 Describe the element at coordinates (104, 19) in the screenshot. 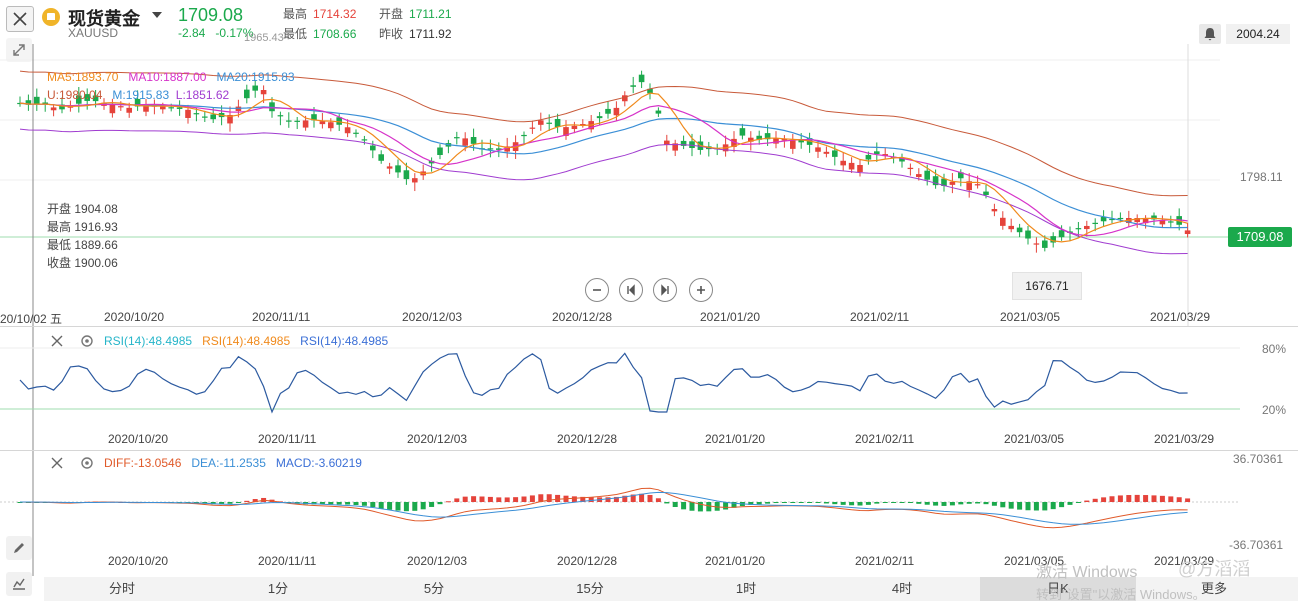

I see `instrument-name: 现货黄金` at that location.